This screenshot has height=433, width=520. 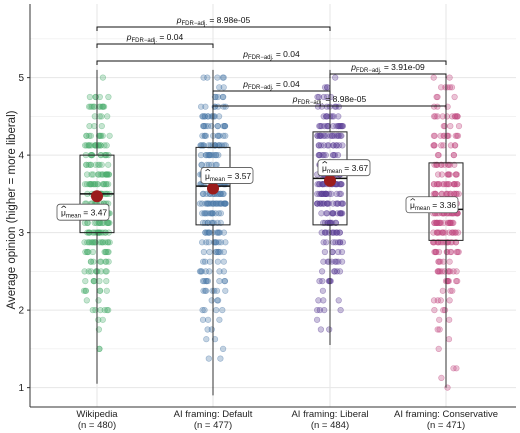 What do you see at coordinates (329, 414) in the screenshot?
I see `category-label: AI framing: Liberal` at bounding box center [329, 414].